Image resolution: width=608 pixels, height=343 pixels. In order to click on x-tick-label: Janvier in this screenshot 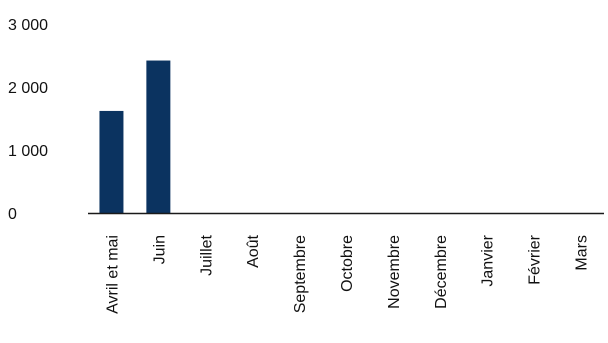, I will do `click(488, 260)`.